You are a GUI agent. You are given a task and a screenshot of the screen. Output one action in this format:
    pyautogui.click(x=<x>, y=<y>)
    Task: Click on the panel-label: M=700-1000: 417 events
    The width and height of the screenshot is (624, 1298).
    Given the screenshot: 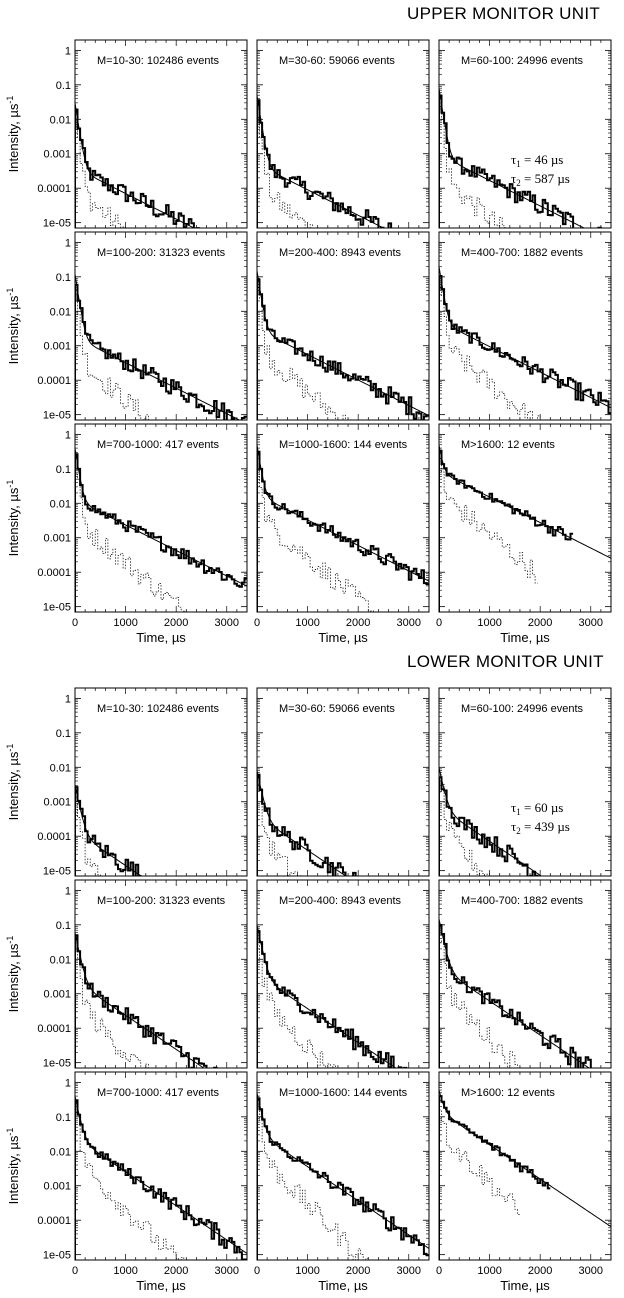 What is the action you would take?
    pyautogui.click(x=158, y=1093)
    